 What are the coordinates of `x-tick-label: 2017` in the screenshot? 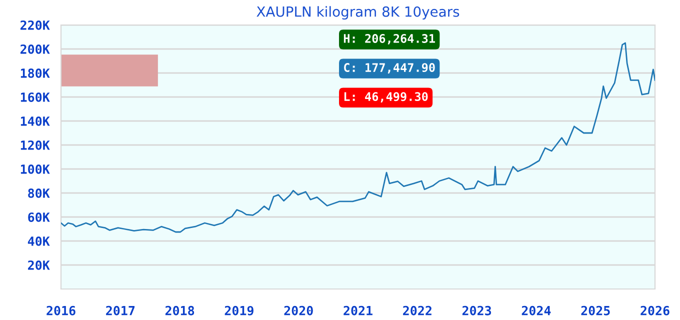 It's located at (120, 311).